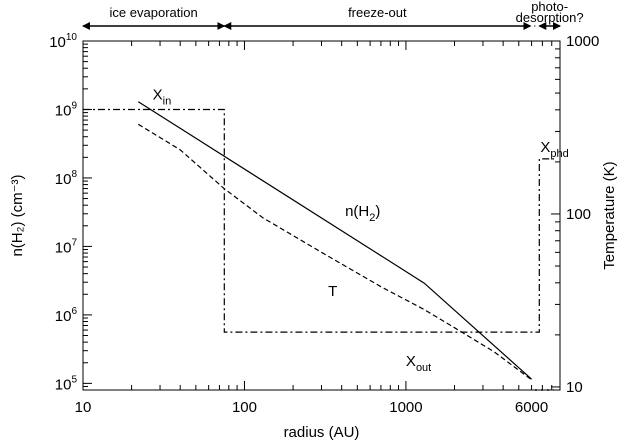  What do you see at coordinates (66, 246) in the screenshot?
I see `y-left-tick-label: 10⁷` at bounding box center [66, 246].